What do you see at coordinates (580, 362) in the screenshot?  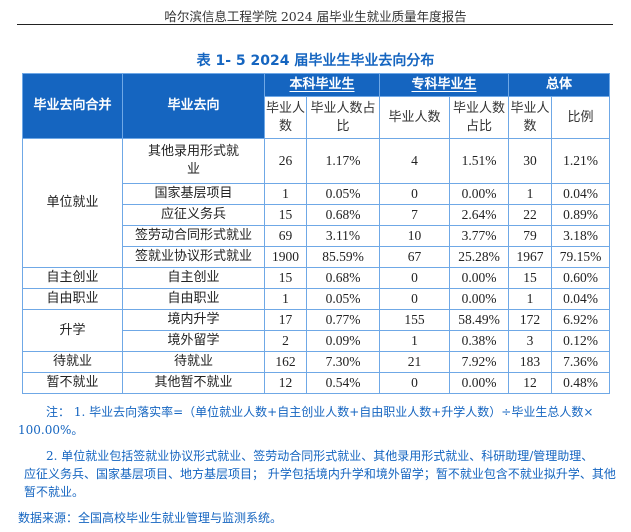 I see `tot-ratio-cell: 7.36%` at bounding box center [580, 362].